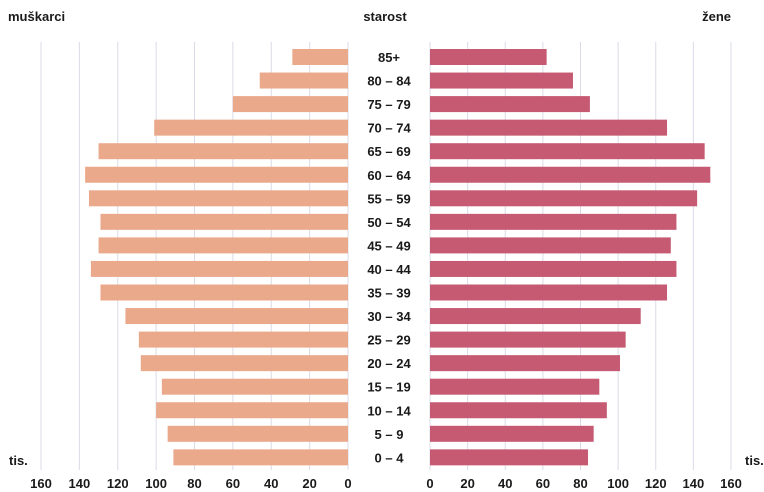 The width and height of the screenshot is (764, 492). Describe the element at coordinates (388, 387) in the screenshot. I see `age-label: 15 – 19` at that location.